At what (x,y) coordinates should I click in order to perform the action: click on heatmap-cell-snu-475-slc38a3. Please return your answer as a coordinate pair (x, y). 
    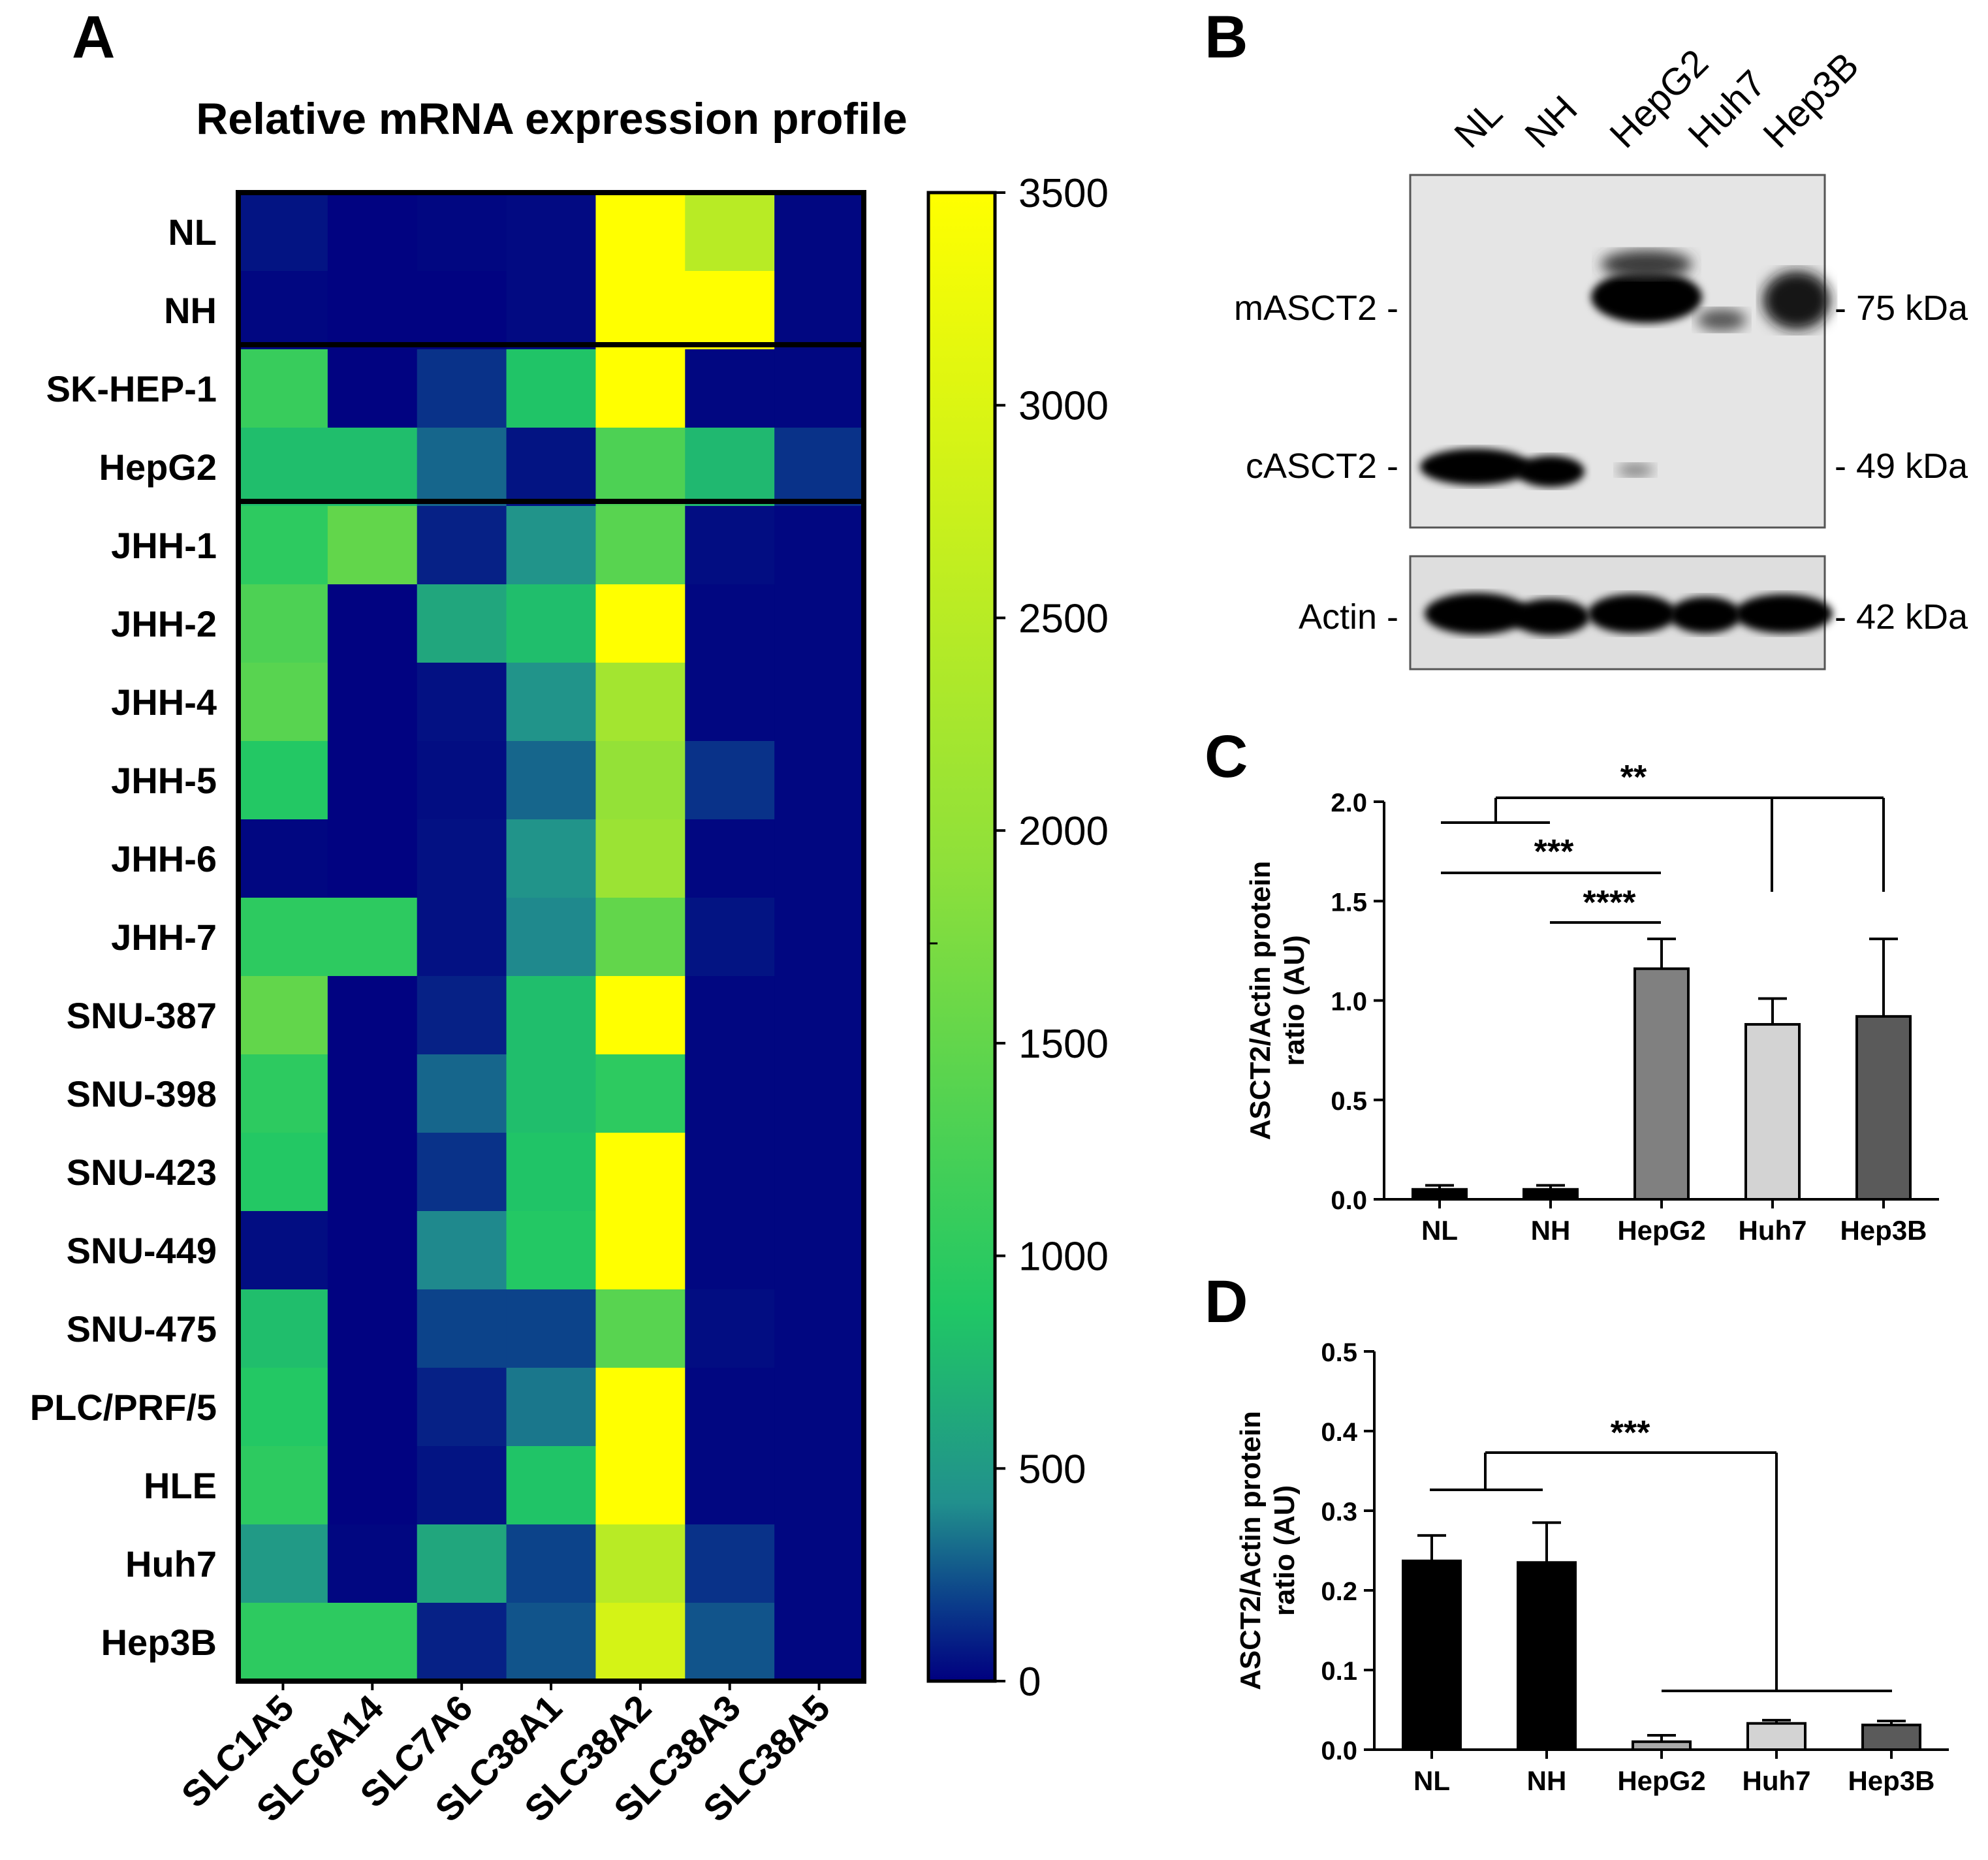
    Looking at the image, I should click on (730, 1328).